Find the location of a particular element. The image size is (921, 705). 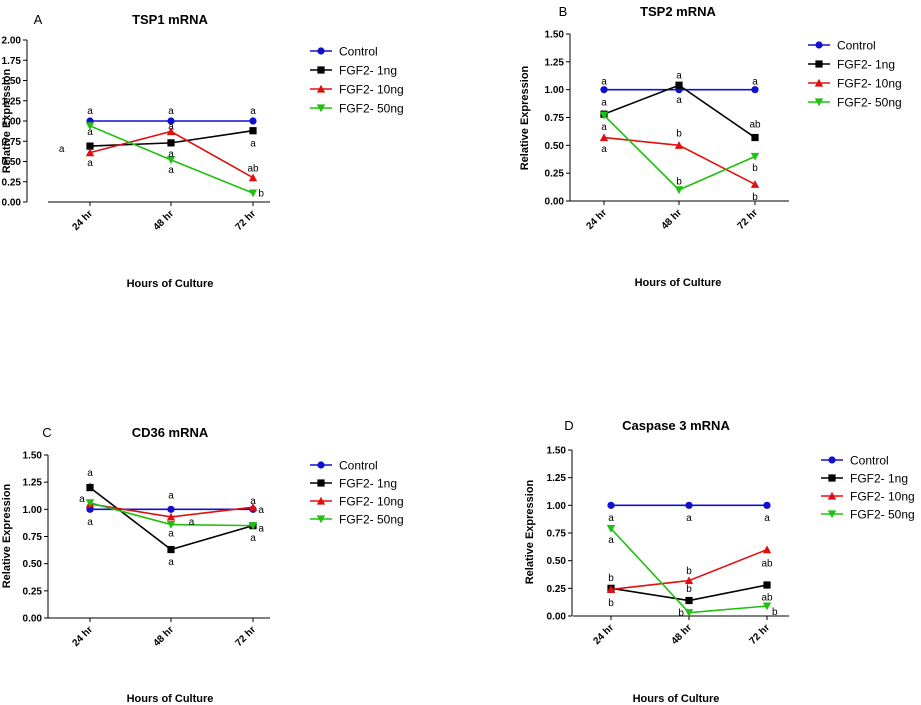

y-tick-label: 2.00 is located at coordinates (12, 41).